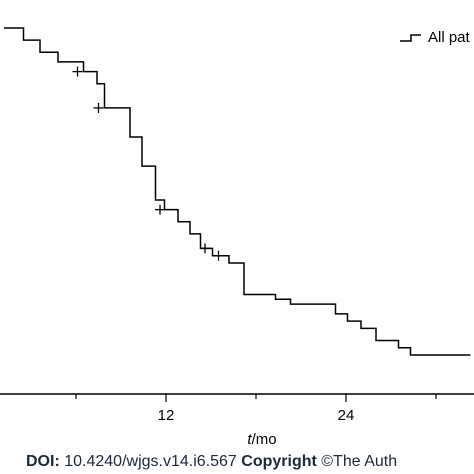 The width and height of the screenshot is (474, 474). Describe the element at coordinates (150, 461) in the screenshot. I see `doi-value: 10.4240/wjgs.v14.i6.567` at that location.